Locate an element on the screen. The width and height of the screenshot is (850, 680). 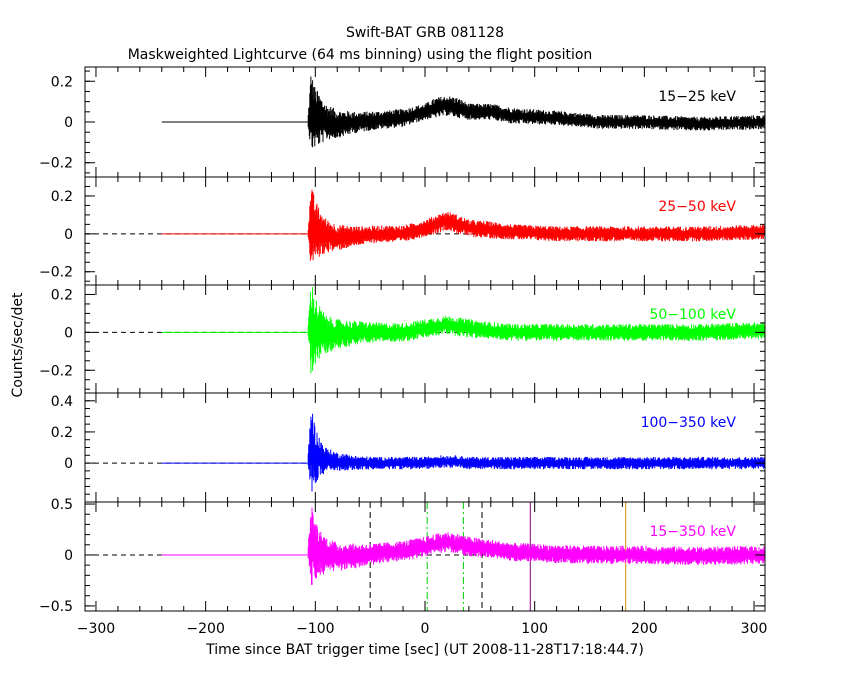
panel-3: −0.2 0 0.2 50−100 keV is located at coordinates (402, 339).